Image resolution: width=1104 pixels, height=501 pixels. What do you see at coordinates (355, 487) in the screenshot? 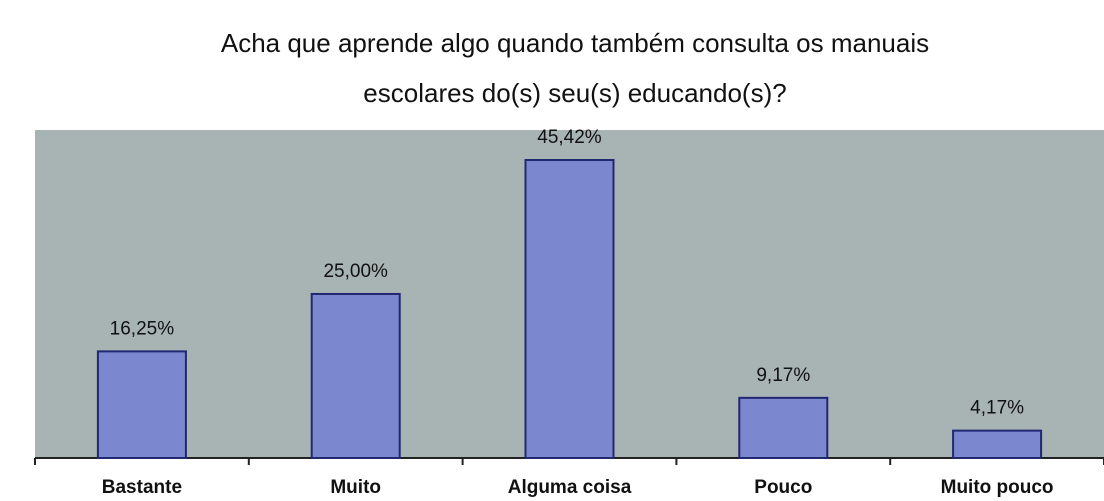
I see `x-tick-label: Muito` at bounding box center [355, 487].